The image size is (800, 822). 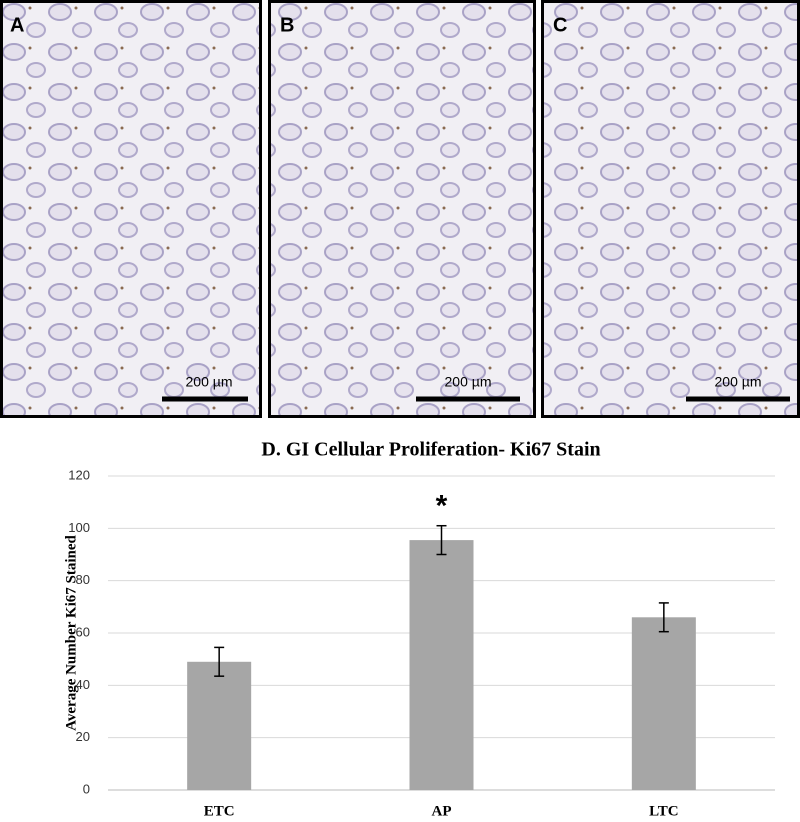 I want to click on chart-title: D. GI Cellular Proliferation- Ki67 Stain, so click(x=430, y=450).